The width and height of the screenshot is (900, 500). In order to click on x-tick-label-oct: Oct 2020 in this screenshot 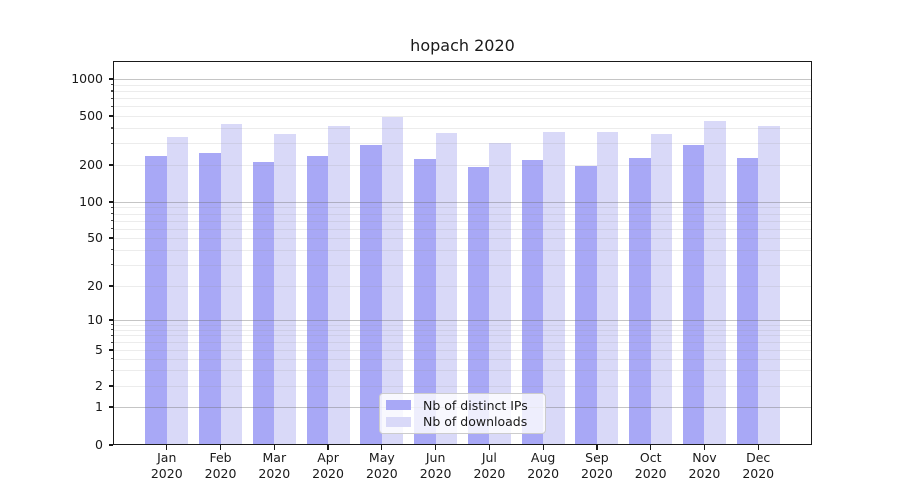, I will do `click(650, 465)`.